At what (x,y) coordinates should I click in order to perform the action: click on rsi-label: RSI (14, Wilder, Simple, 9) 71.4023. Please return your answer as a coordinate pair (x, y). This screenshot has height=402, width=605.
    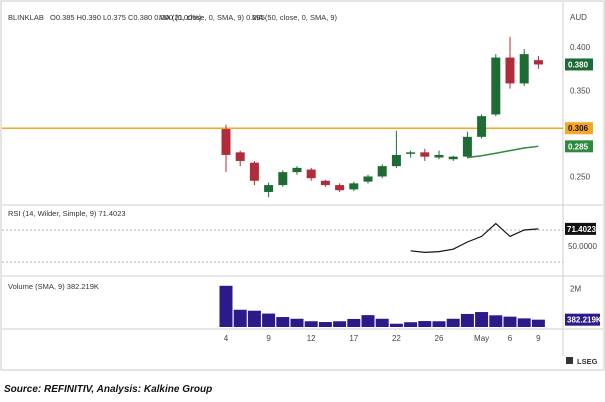
    Looking at the image, I should click on (67, 213).